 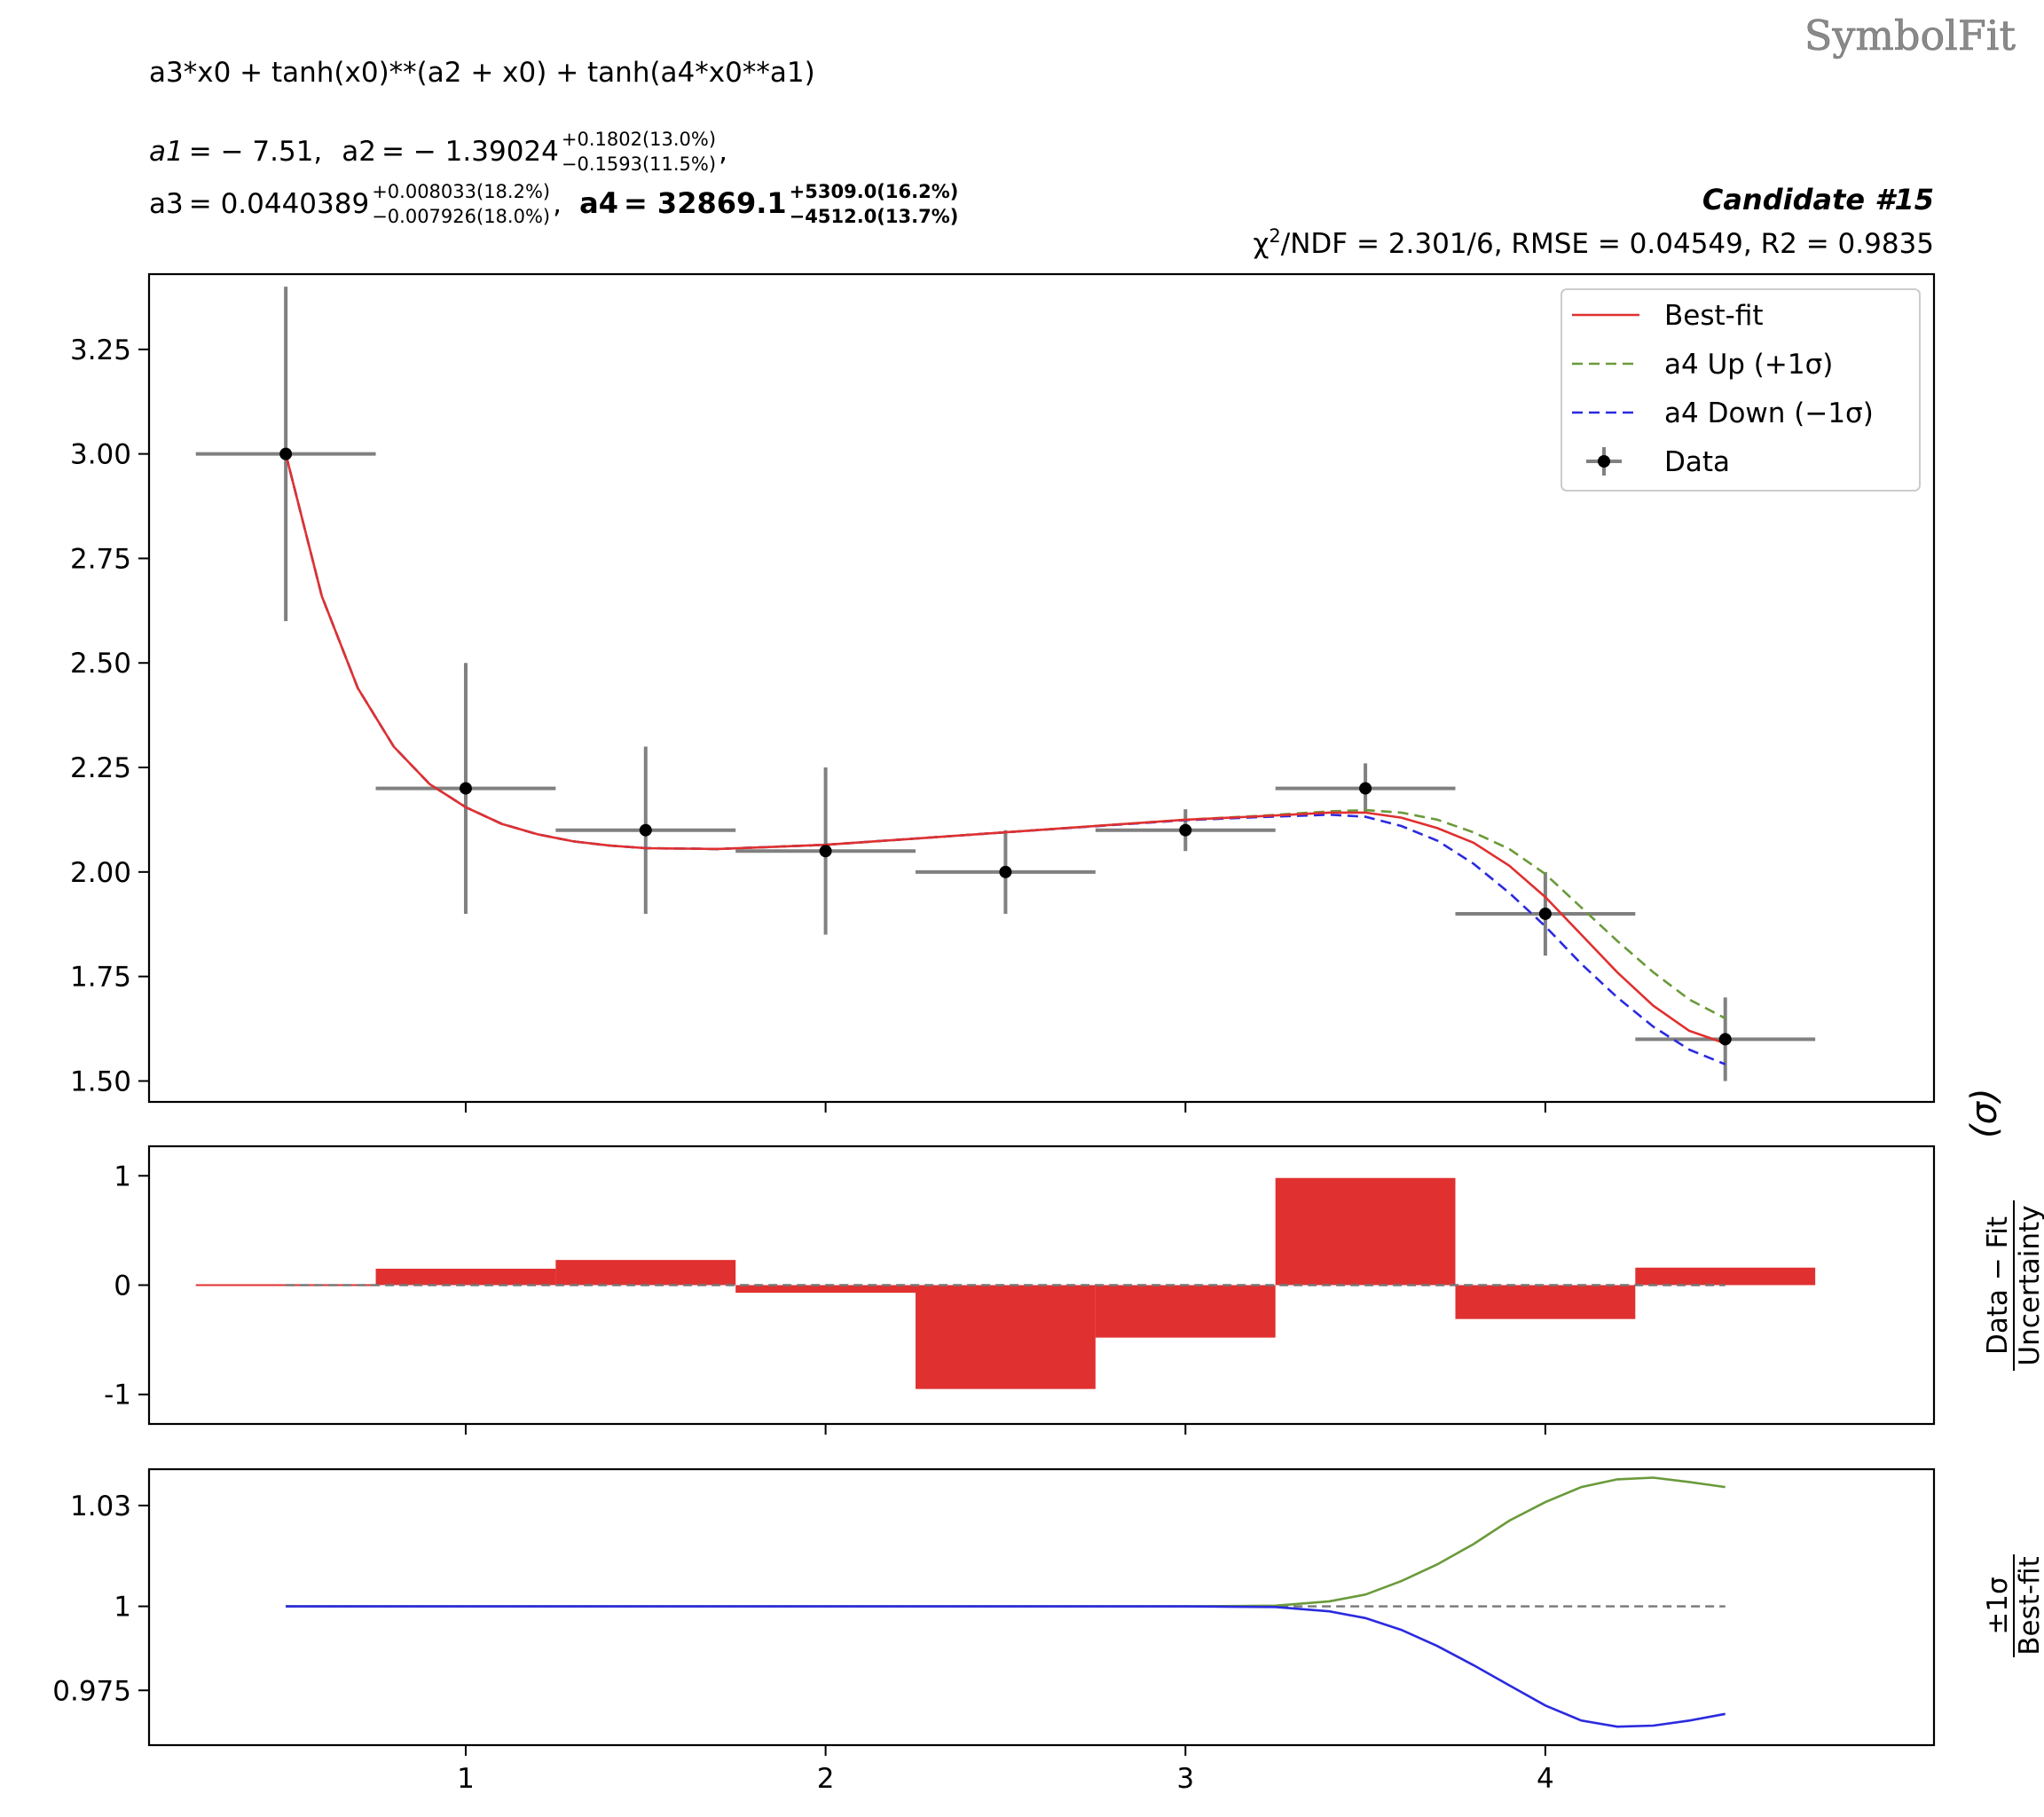 What do you see at coordinates (1998, 1285) in the screenshot?
I see `residual-ylabel-numerator: Data − Fit` at bounding box center [1998, 1285].